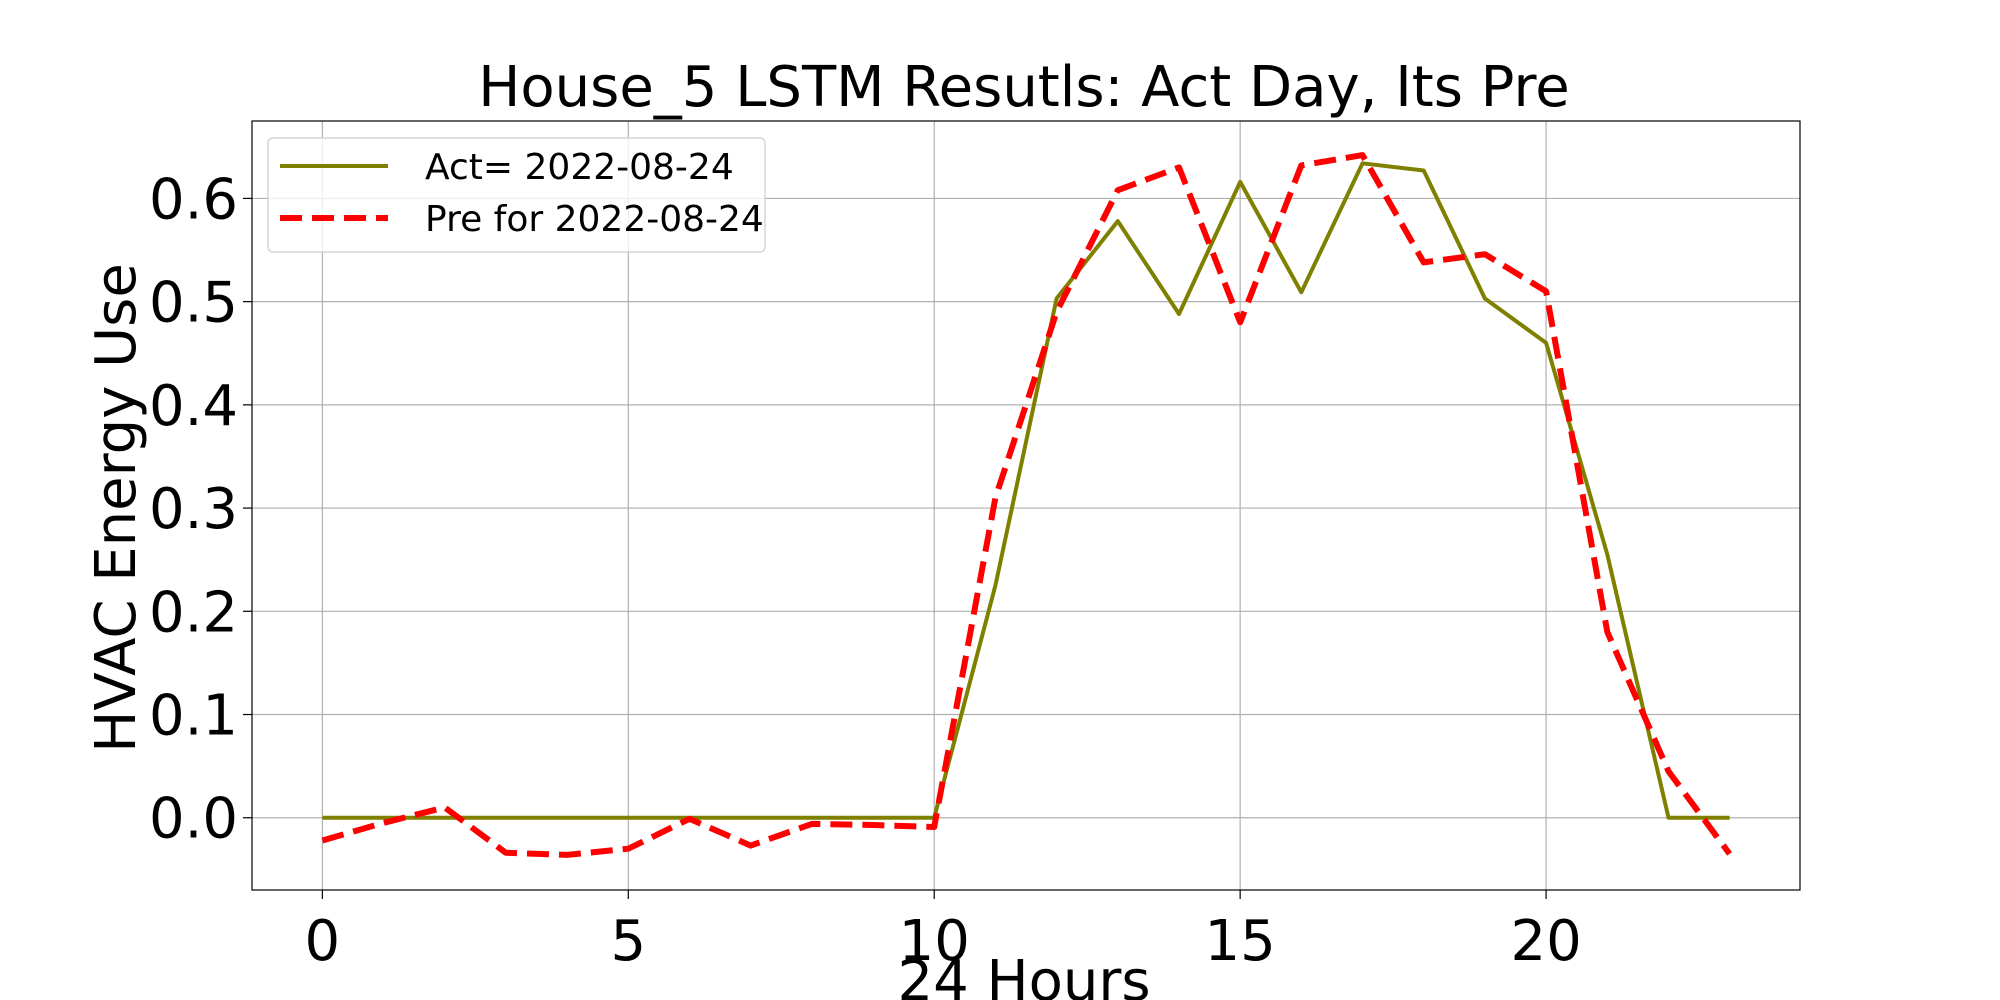 The height and width of the screenshot is (1000, 2000). What do you see at coordinates (193, 303) in the screenshot?
I see `y-tick-label: 0.5` at bounding box center [193, 303].